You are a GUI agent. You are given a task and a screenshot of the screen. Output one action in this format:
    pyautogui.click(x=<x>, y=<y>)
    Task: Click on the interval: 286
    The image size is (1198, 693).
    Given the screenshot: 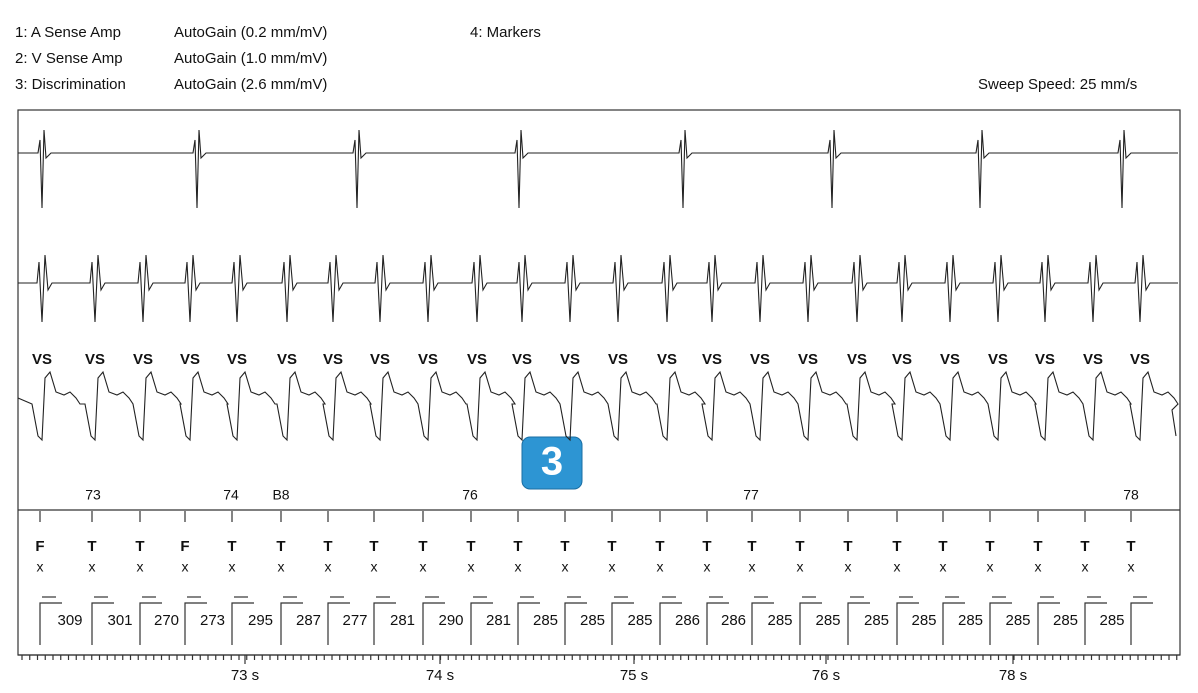 What is the action you would take?
    pyautogui.click(x=687, y=620)
    